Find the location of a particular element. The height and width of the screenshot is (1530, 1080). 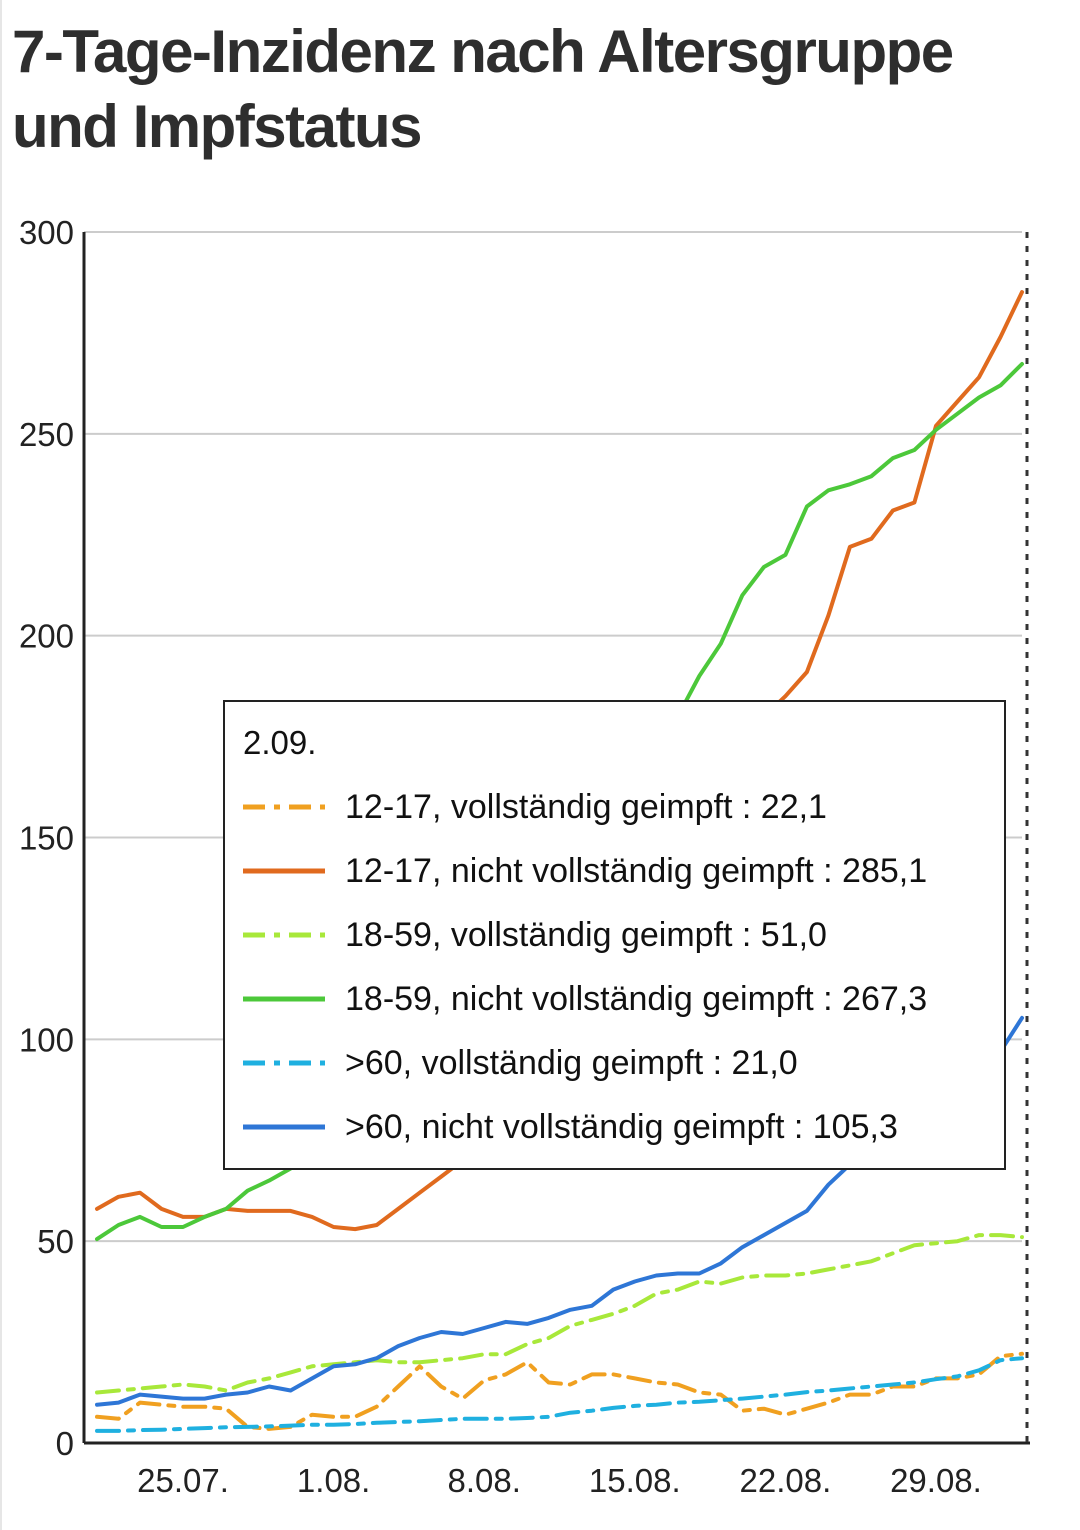

legend-label: 12-17, vollständig geimpft : 22,1 is located at coordinates (586, 806).